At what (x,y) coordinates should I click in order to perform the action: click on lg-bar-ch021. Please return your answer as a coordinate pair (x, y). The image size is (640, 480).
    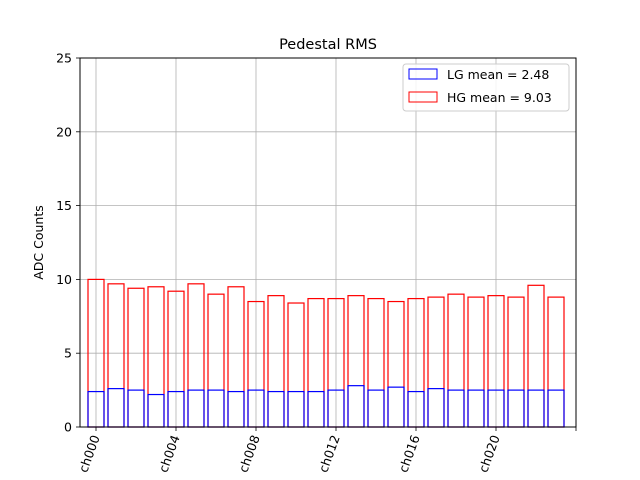
    Looking at the image, I should click on (516, 408).